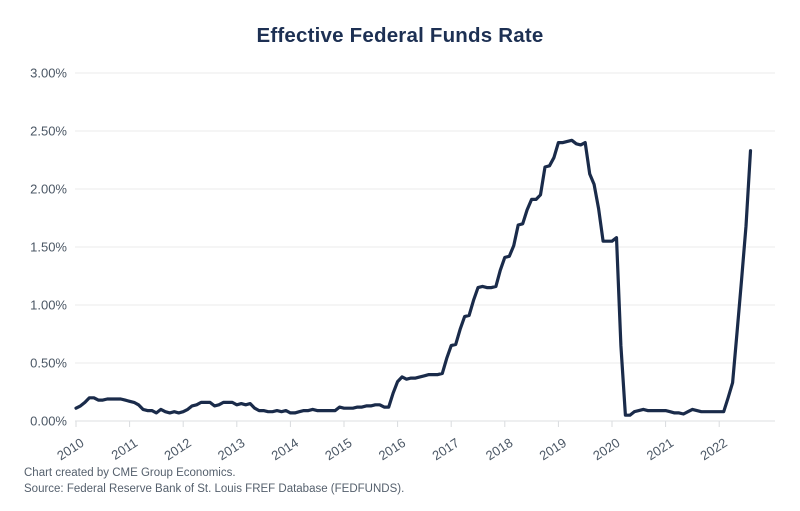 The height and width of the screenshot is (511, 800). Describe the element at coordinates (285, 449) in the screenshot. I see `x-axis-label: 2014` at that location.